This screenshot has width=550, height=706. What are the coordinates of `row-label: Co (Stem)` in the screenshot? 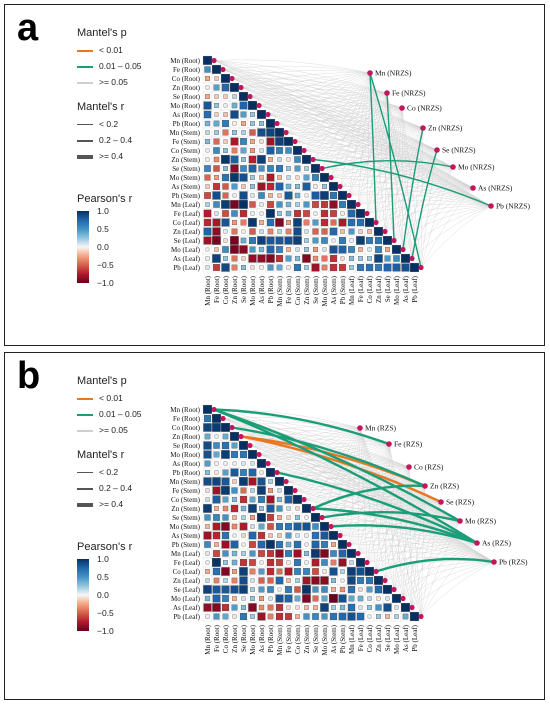 It's located at (186, 151).